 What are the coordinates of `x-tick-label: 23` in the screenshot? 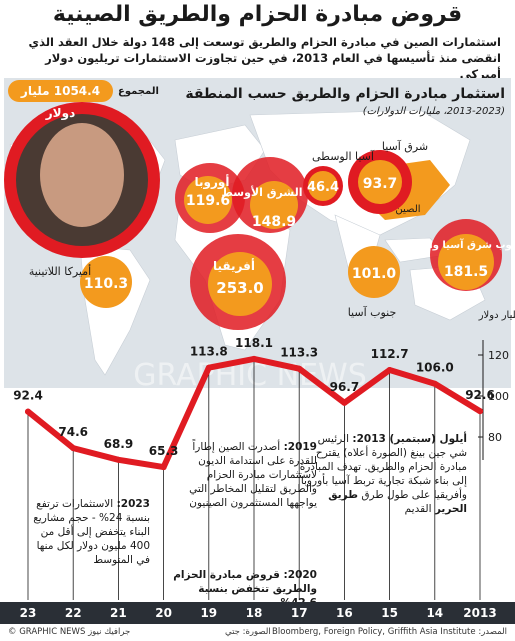 It's located at (28, 613).